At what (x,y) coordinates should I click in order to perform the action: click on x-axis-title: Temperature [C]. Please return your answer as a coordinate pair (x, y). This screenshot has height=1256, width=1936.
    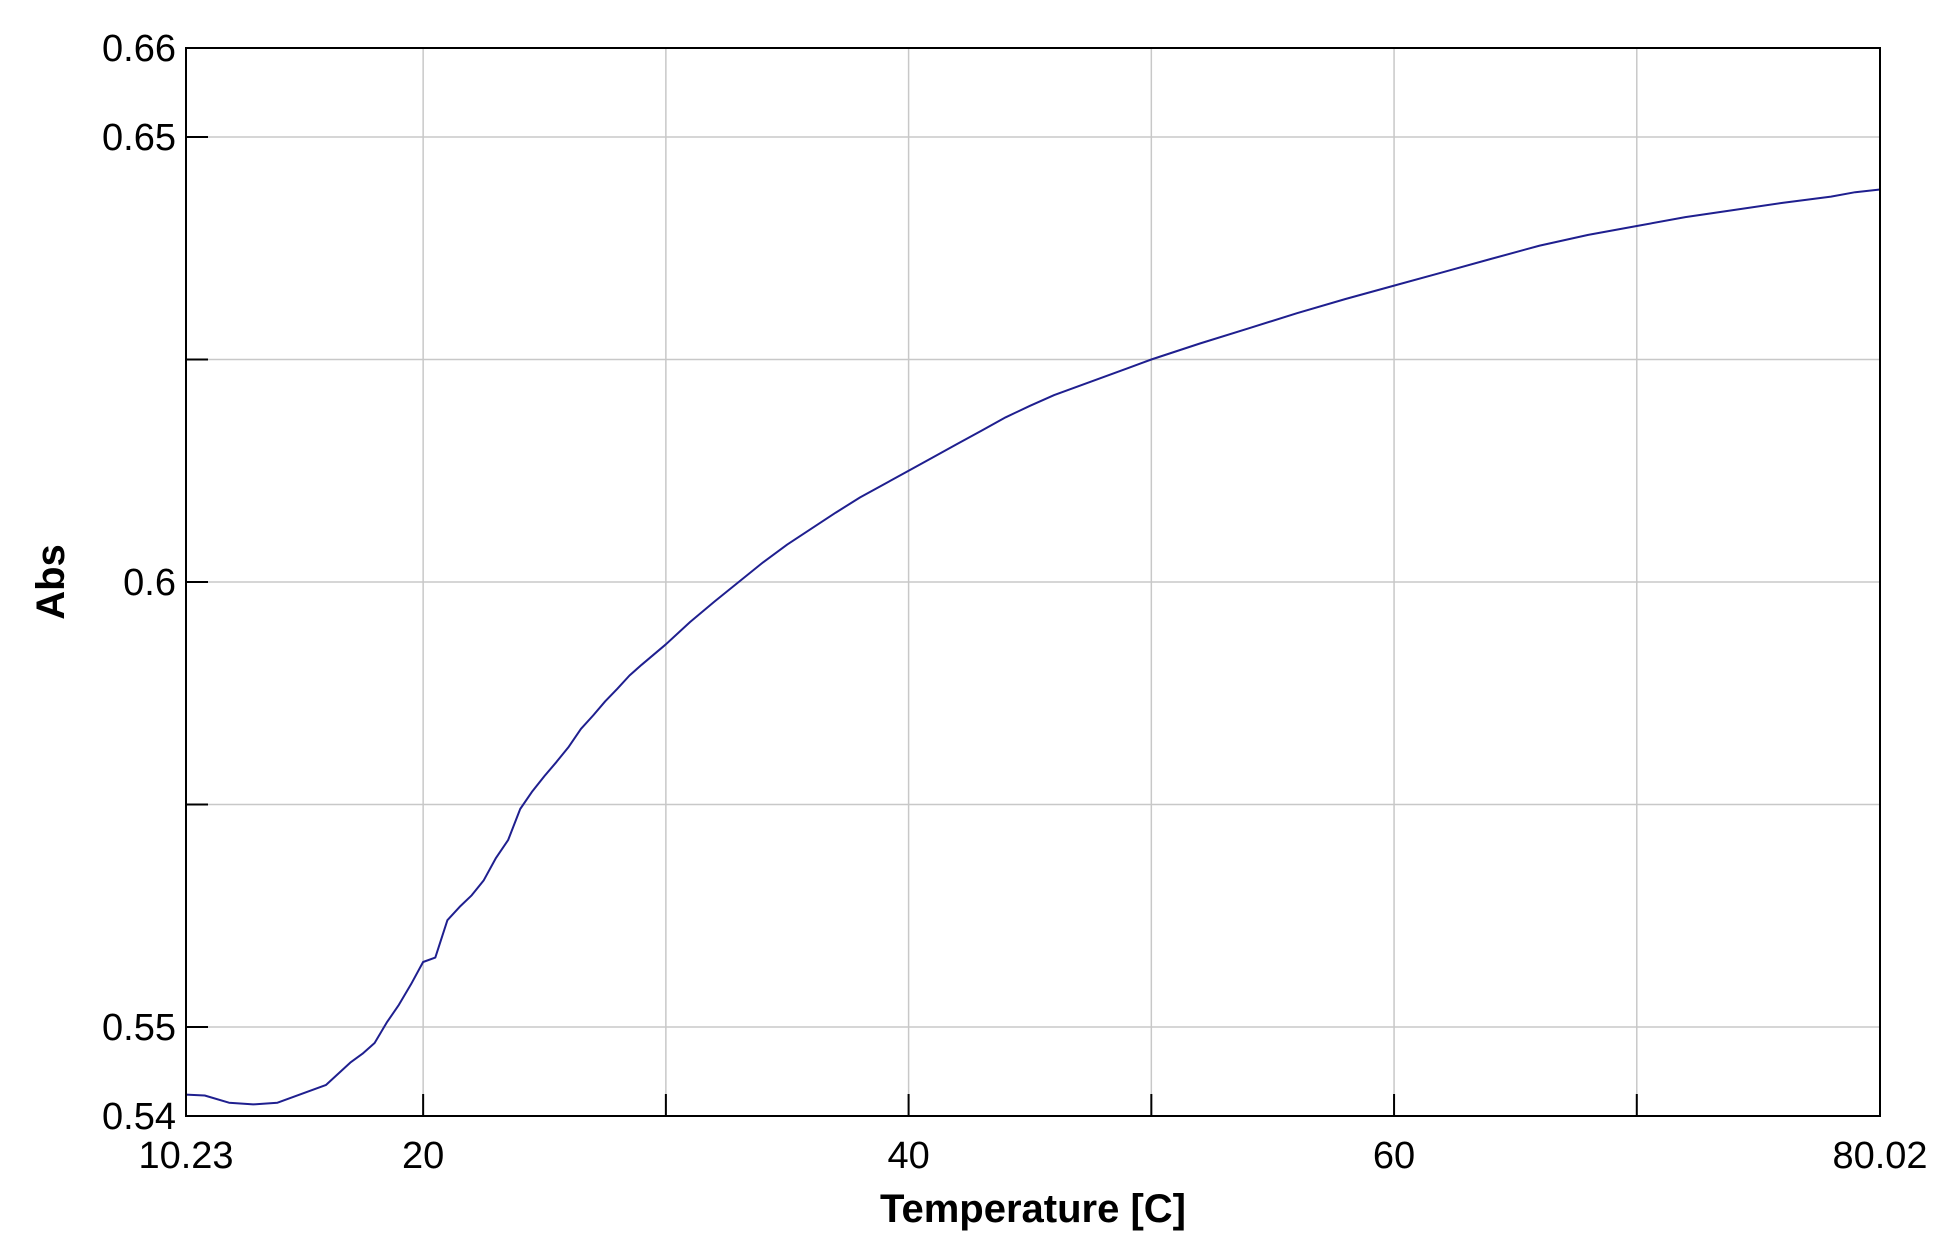
    Looking at the image, I should click on (1033, 1209).